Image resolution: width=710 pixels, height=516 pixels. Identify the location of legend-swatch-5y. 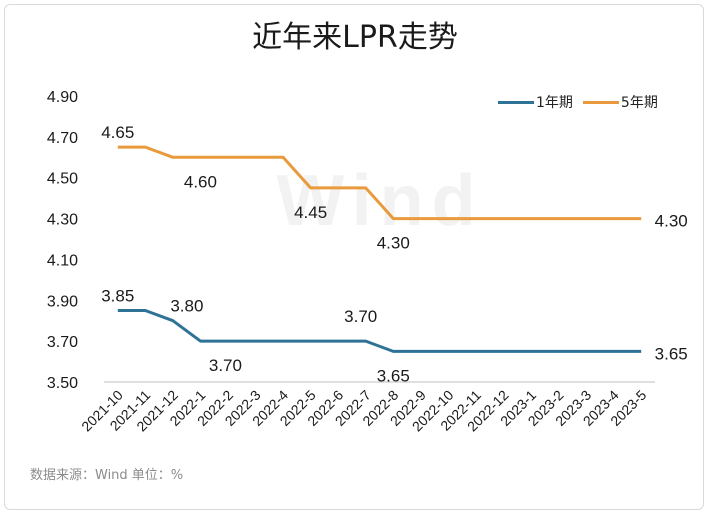
(600, 102).